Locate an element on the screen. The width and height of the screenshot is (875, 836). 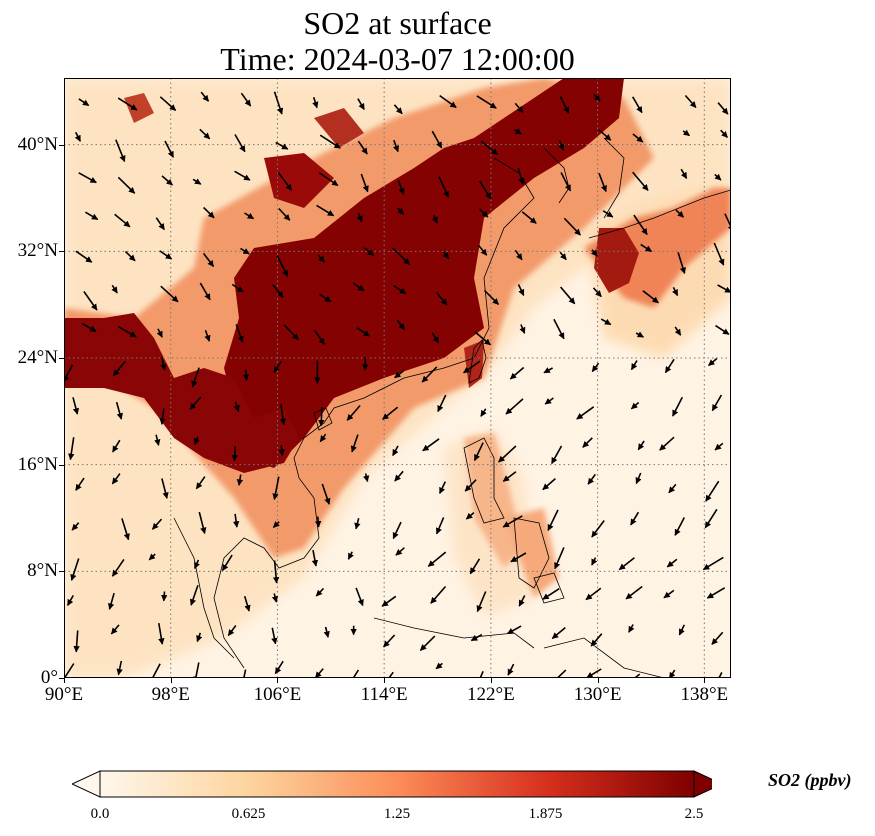
colorbar-tick-label: 1.875 is located at coordinates (545, 814).